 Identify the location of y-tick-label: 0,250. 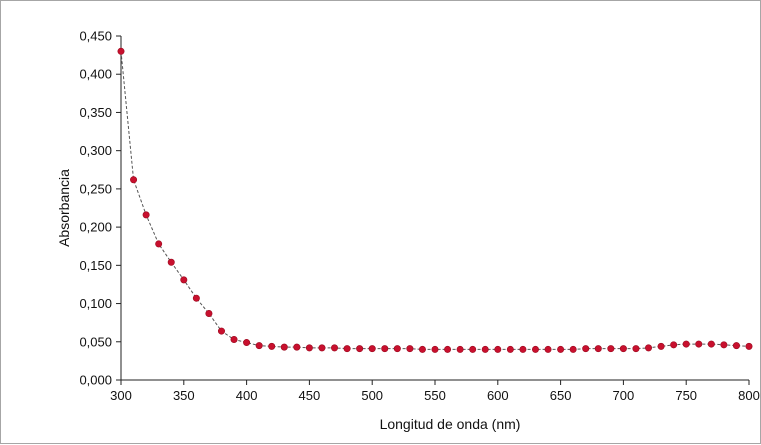
(95, 188).